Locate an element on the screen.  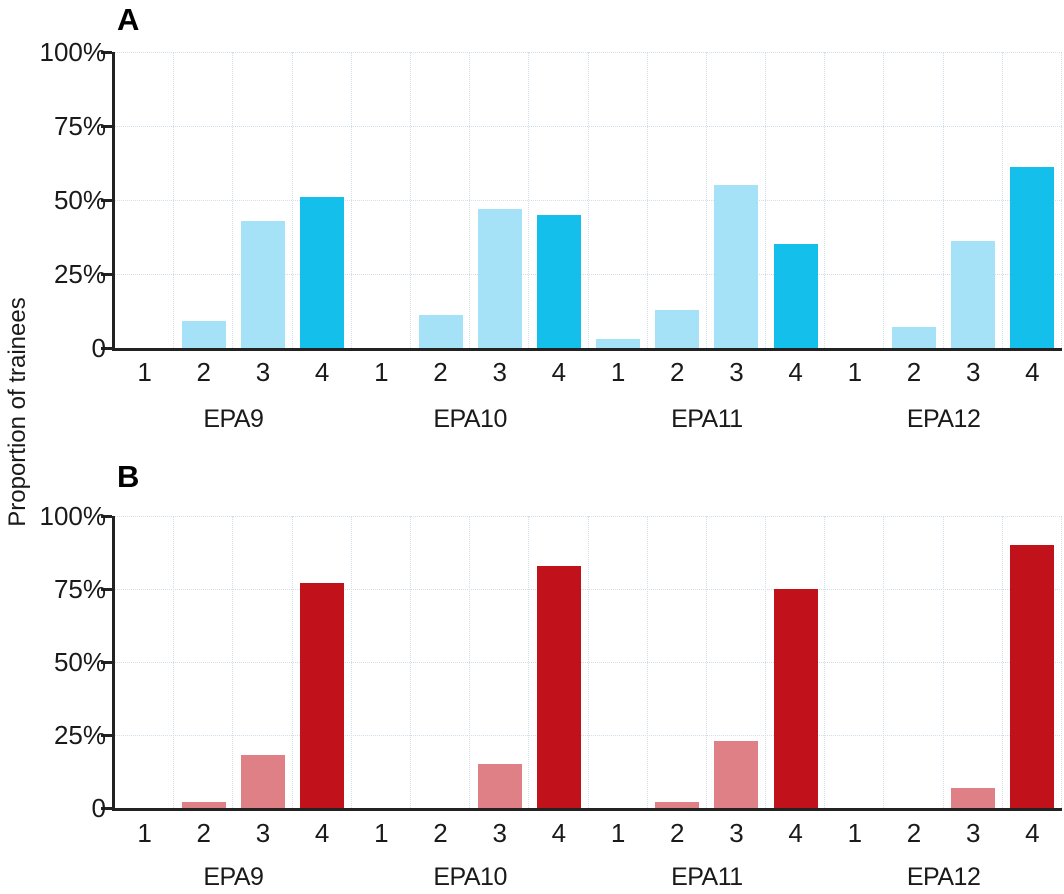
x-tick-label-EPA12-2: 2 is located at coordinates (914, 372).